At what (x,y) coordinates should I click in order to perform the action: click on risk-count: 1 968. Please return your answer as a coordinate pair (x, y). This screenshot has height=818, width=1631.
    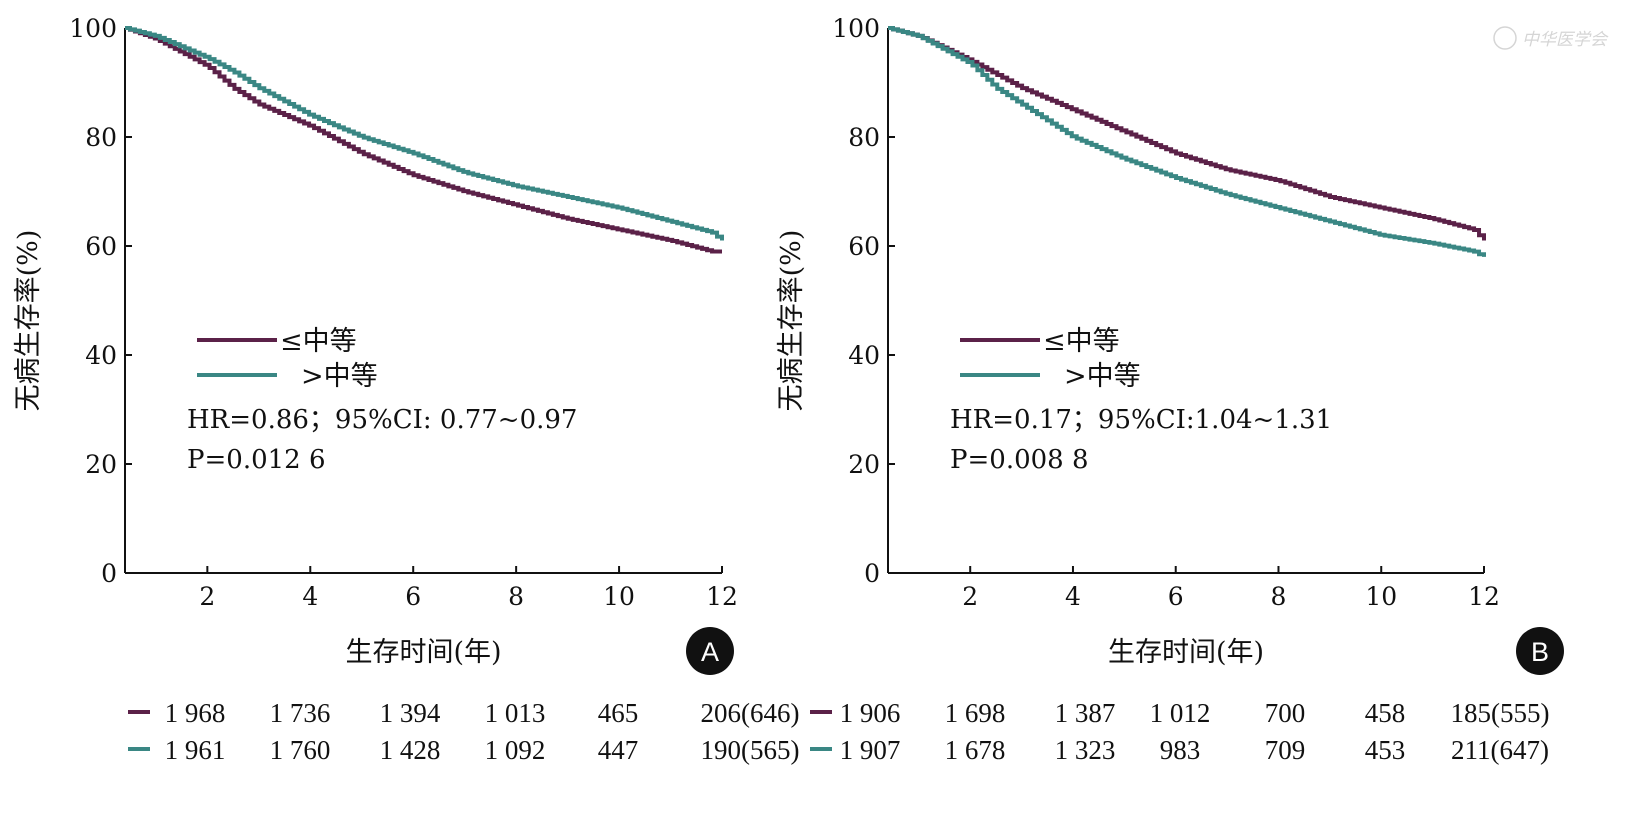
    Looking at the image, I should click on (195, 713).